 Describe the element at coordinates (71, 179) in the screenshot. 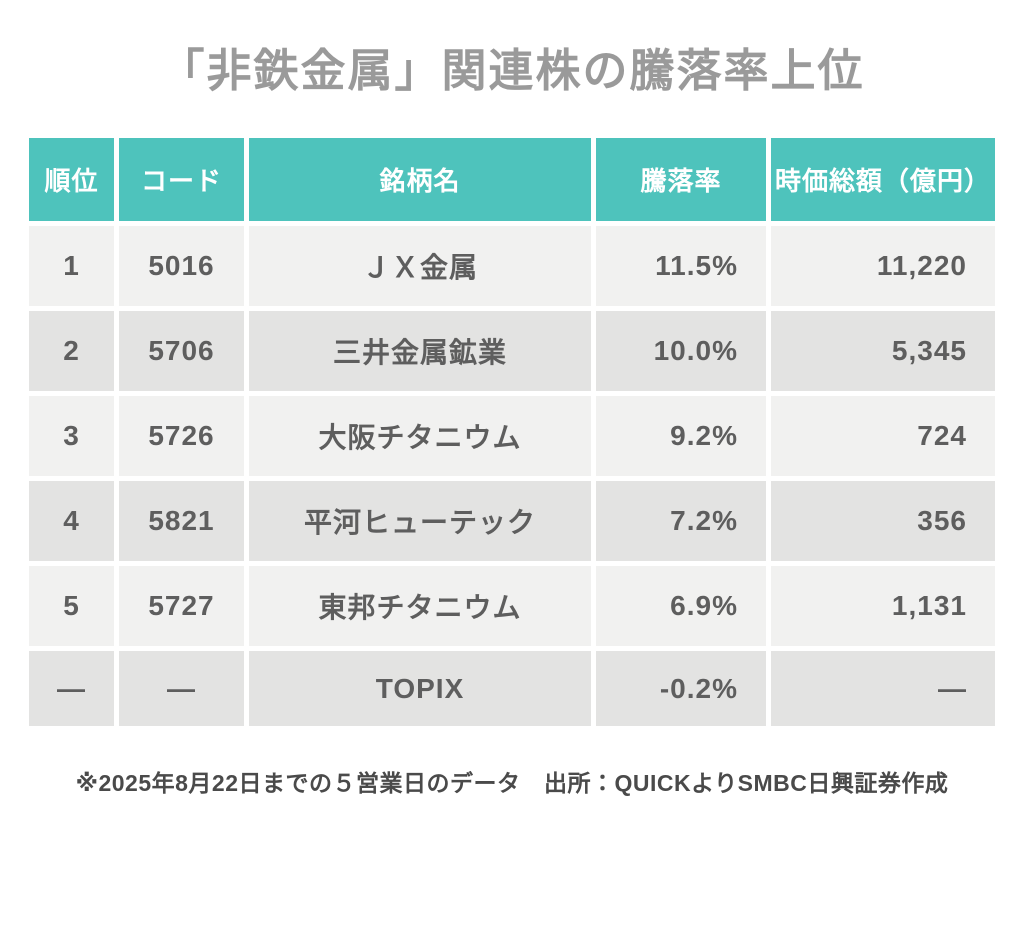

I see `column-header-rank: 順位` at that location.